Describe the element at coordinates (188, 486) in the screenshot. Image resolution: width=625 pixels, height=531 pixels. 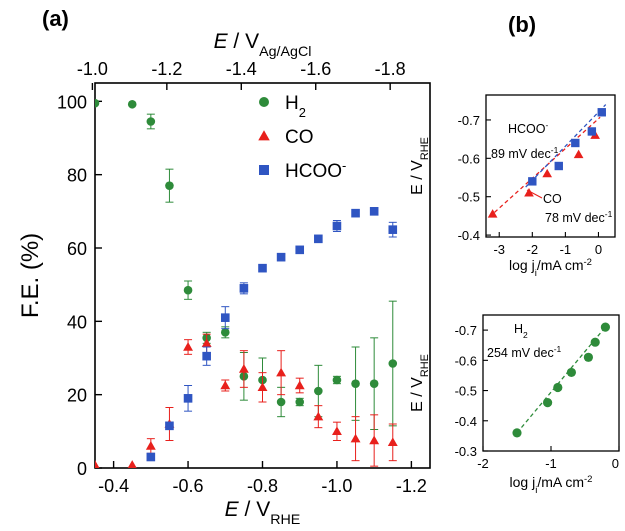
I see `x-tick-label: -0.6` at that location.